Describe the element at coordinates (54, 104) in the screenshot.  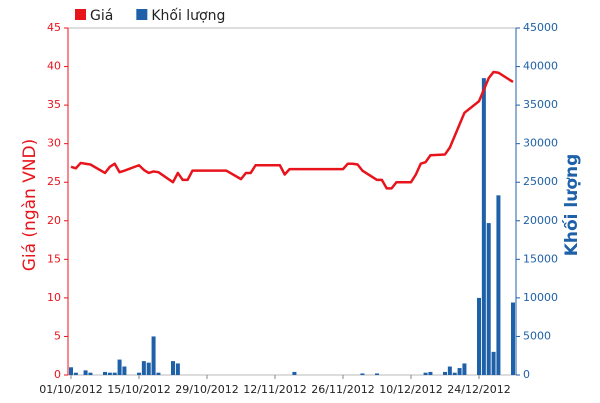
I see `y-tick-label: 35` at that location.